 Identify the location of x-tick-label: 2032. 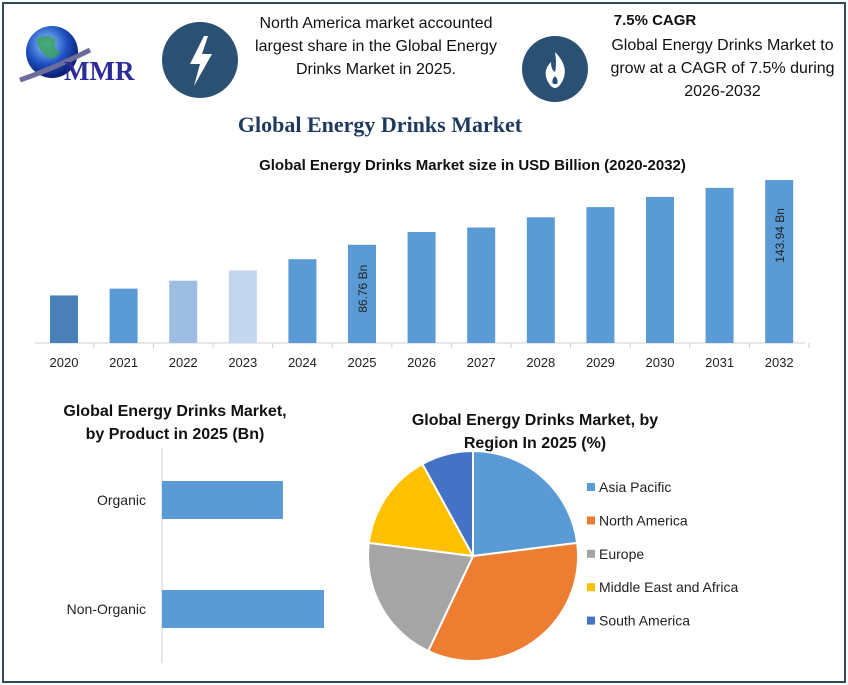
(779, 362).